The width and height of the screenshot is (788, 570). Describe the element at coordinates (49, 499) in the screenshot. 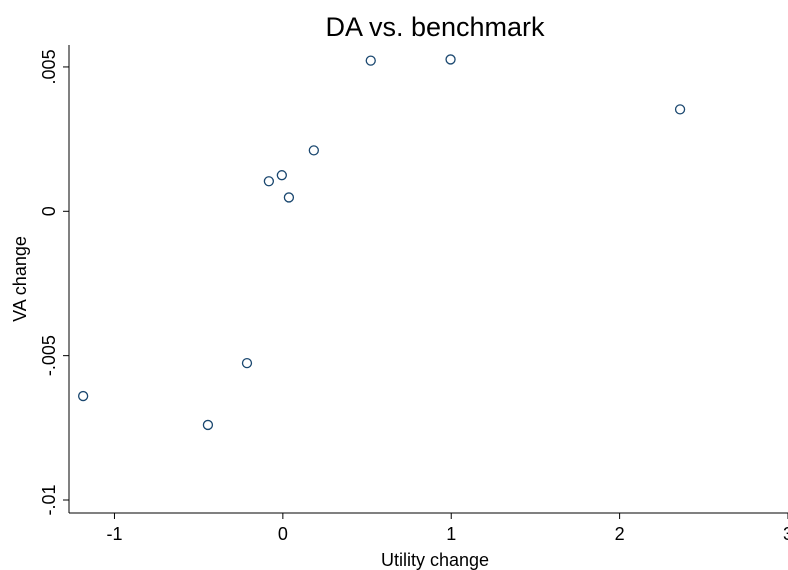

I see `y-tick-label: -.01` at that location.